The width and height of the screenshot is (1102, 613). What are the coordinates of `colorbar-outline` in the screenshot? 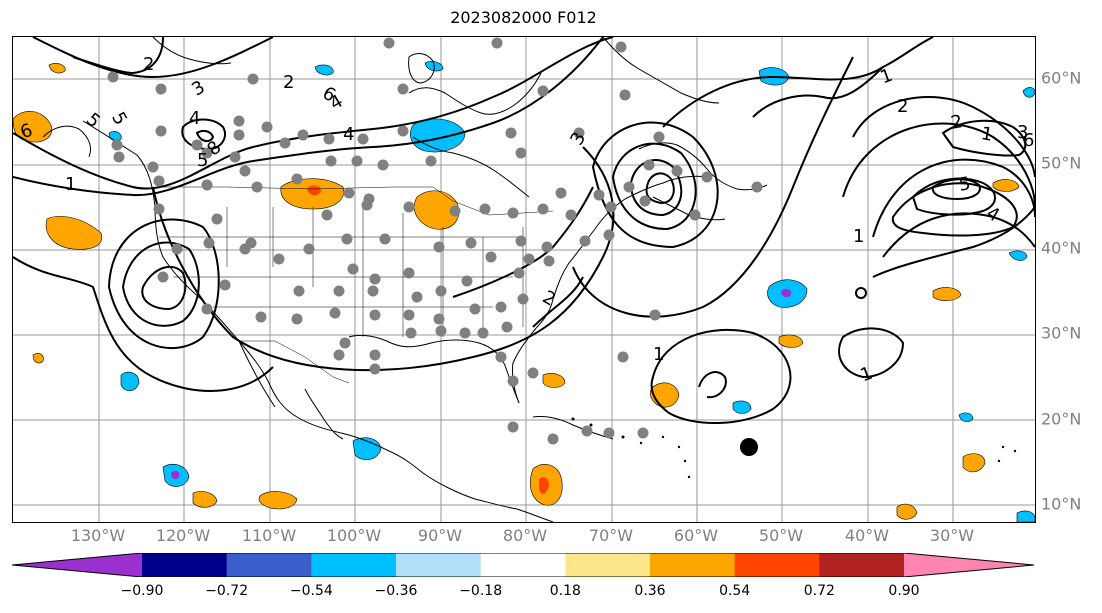 It's located at (523, 565).